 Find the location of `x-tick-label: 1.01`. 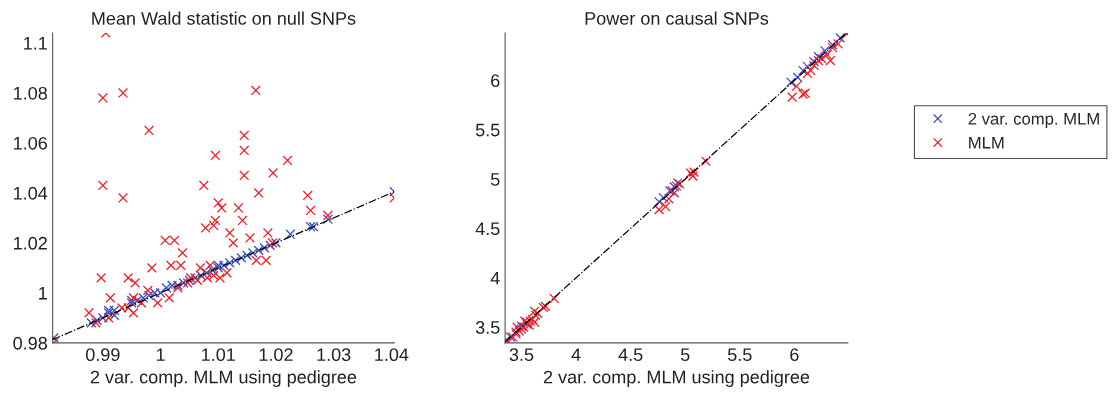

x-tick-label: 1.01 is located at coordinates (218, 355).